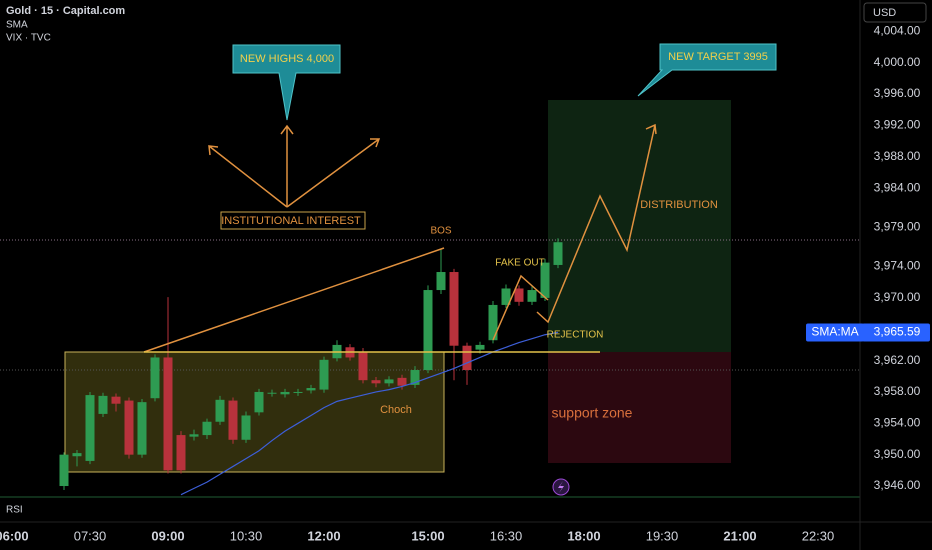 The image size is (932, 550). I want to click on annotation: REJECTION, so click(575, 335).